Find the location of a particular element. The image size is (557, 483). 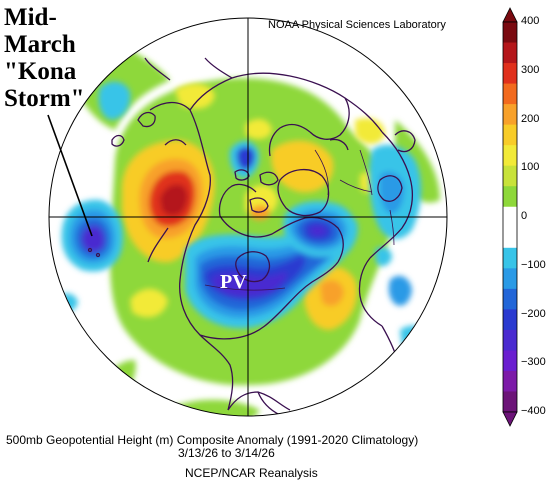

colorbar-tick-label: 100 is located at coordinates (530, 167).